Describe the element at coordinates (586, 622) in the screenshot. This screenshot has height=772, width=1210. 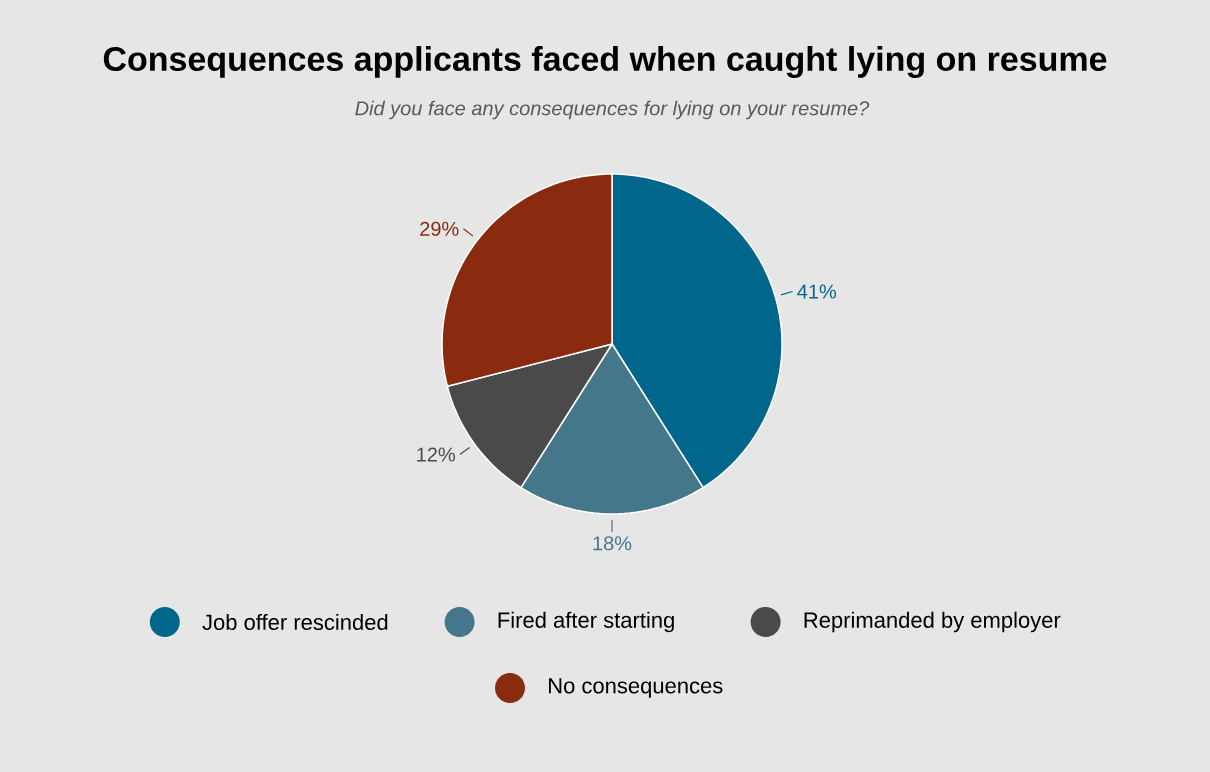
I see `legend-label: Fired after starting` at that location.